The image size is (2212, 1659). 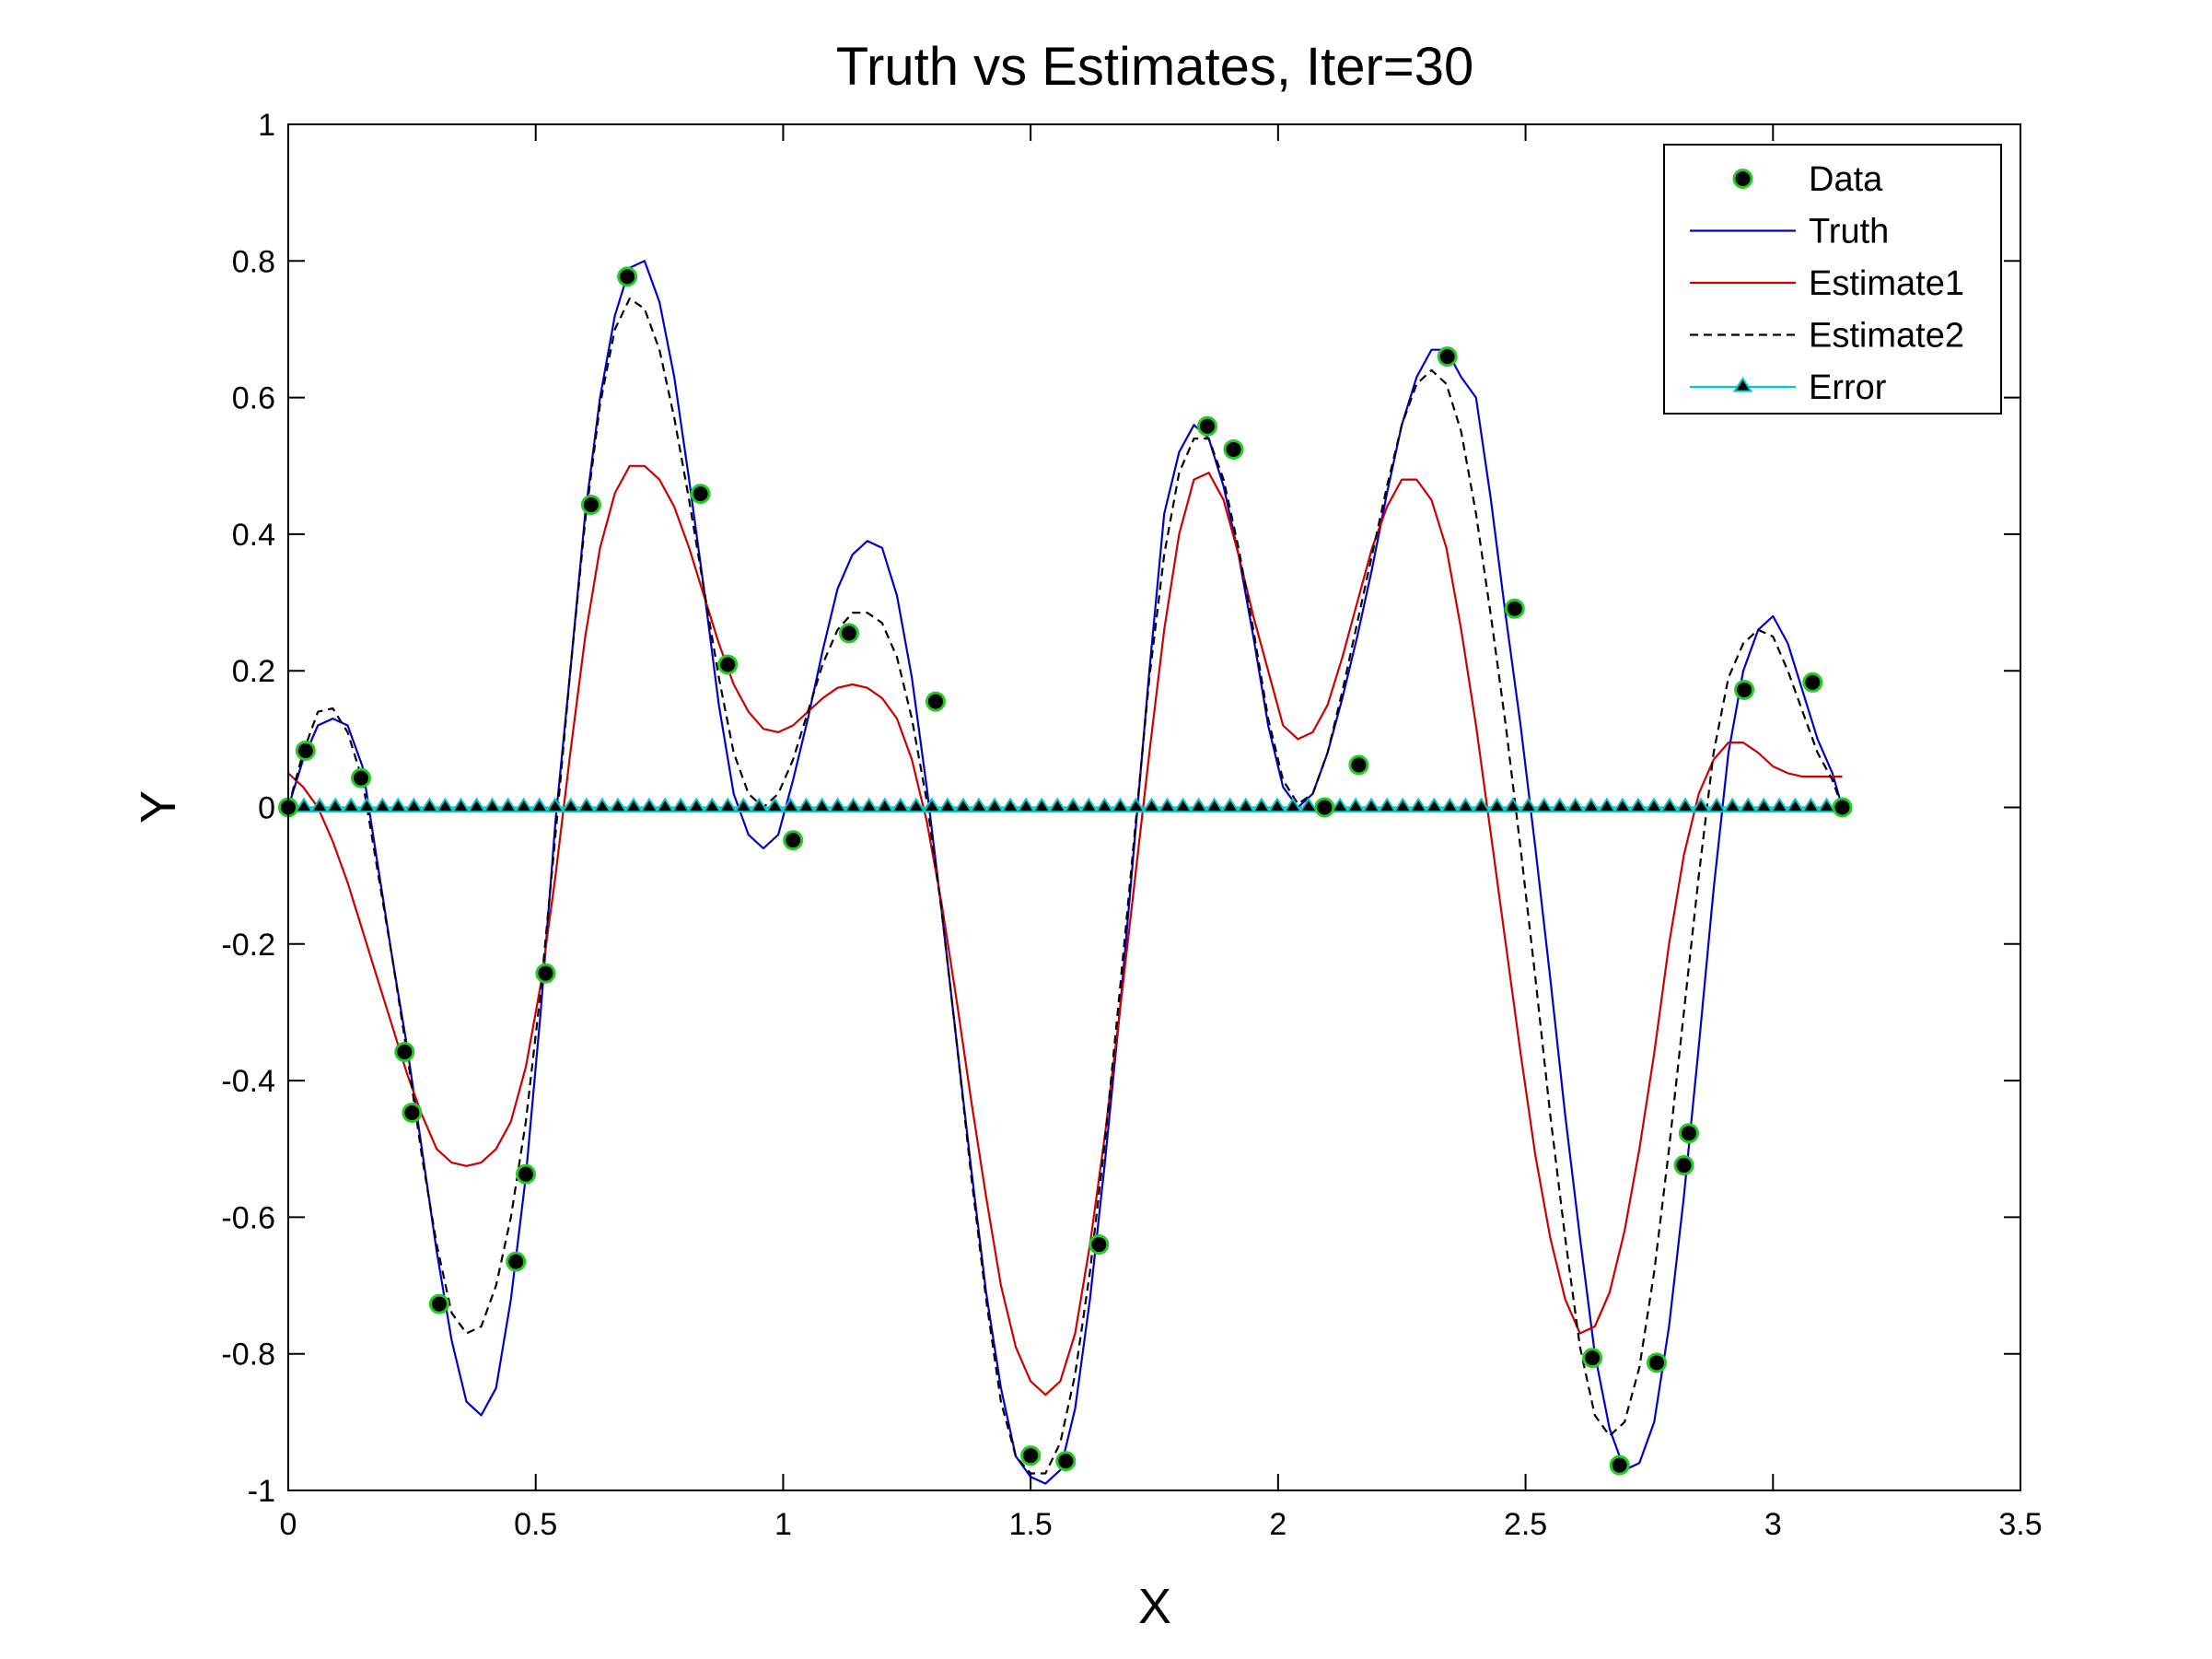 What do you see at coordinates (1743, 384) in the screenshot?
I see `legend-symbol-error-marker` at bounding box center [1743, 384].